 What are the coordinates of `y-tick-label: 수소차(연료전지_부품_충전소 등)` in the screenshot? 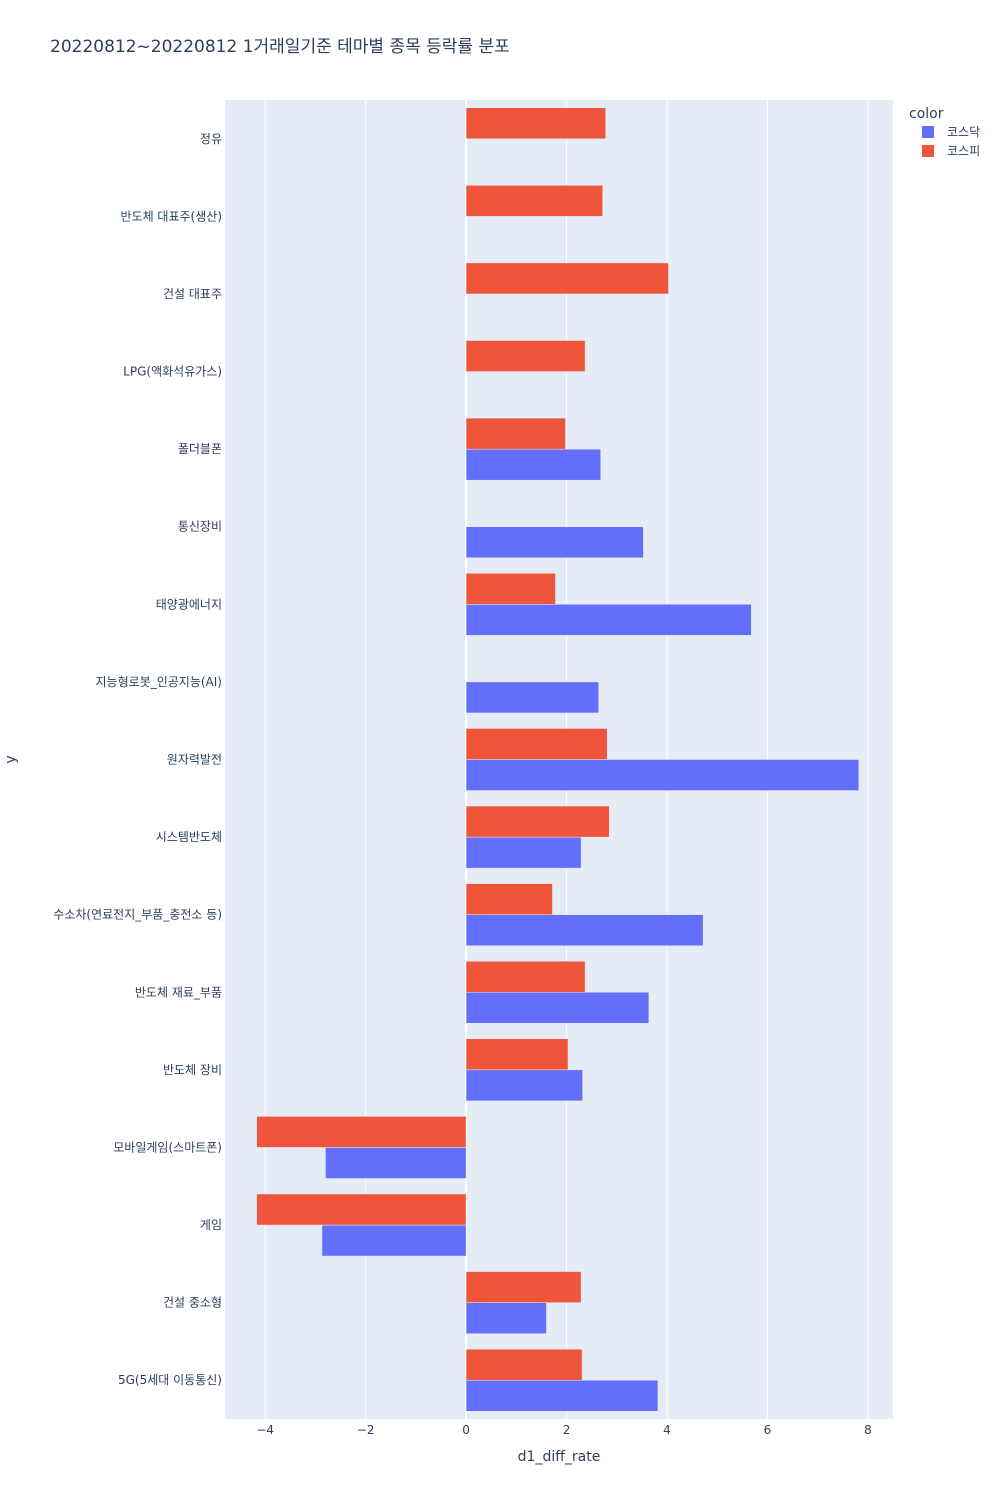 It's located at (137, 915).